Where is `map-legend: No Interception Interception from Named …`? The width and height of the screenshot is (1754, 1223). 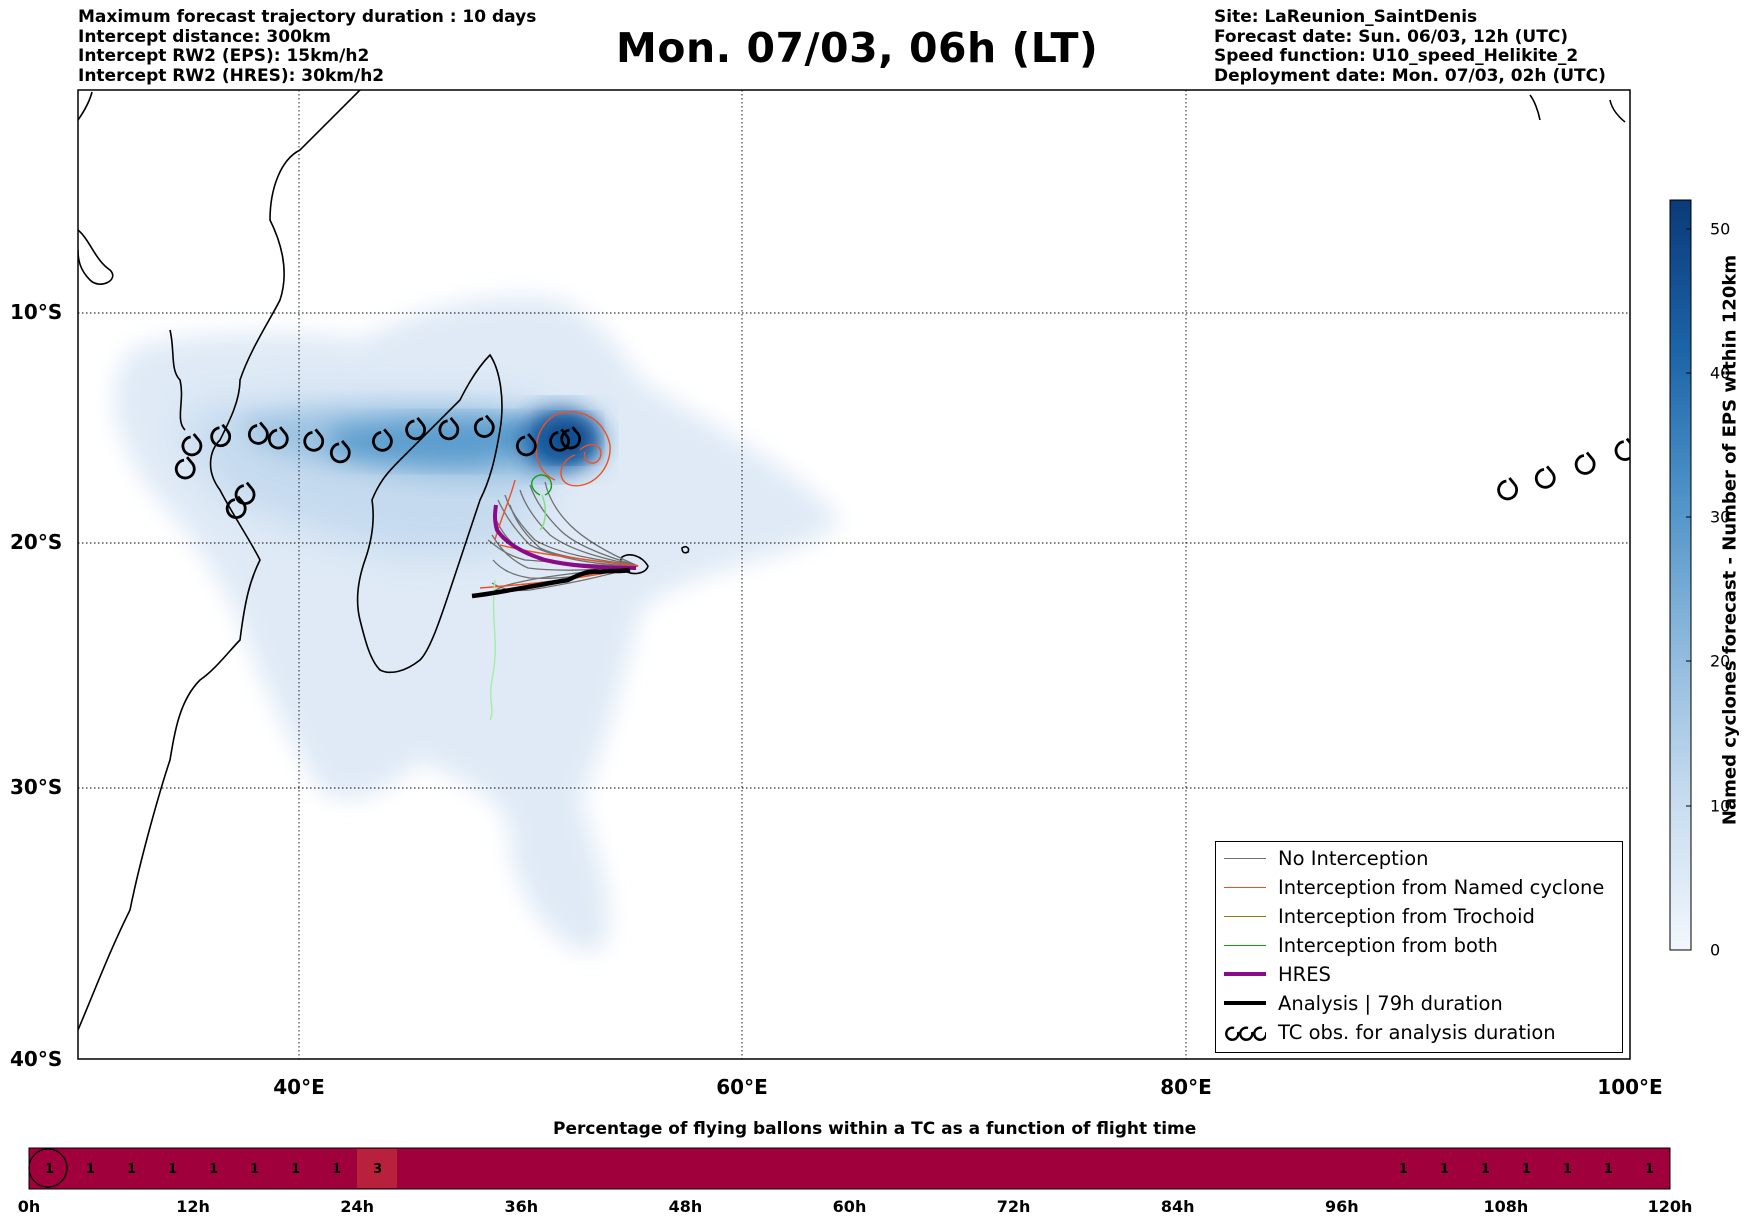 map-legend: No Interception Interception from Named … is located at coordinates (1419, 947).